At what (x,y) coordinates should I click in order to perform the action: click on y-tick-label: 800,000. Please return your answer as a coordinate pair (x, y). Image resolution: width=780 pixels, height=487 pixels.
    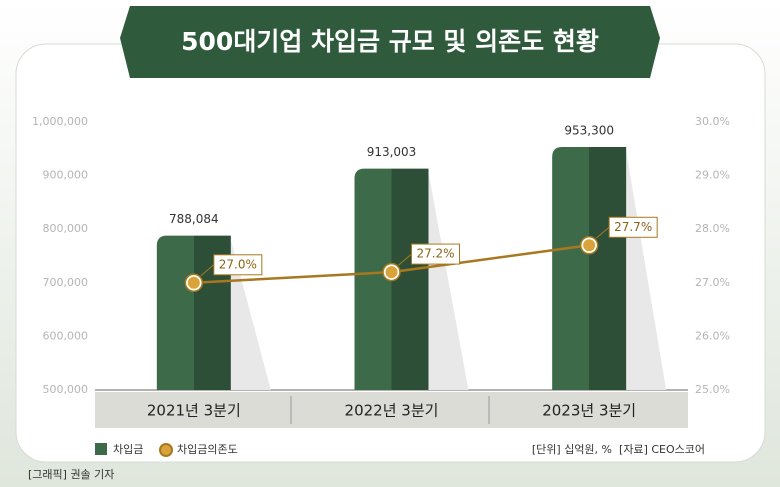
    Looking at the image, I should click on (66, 228).